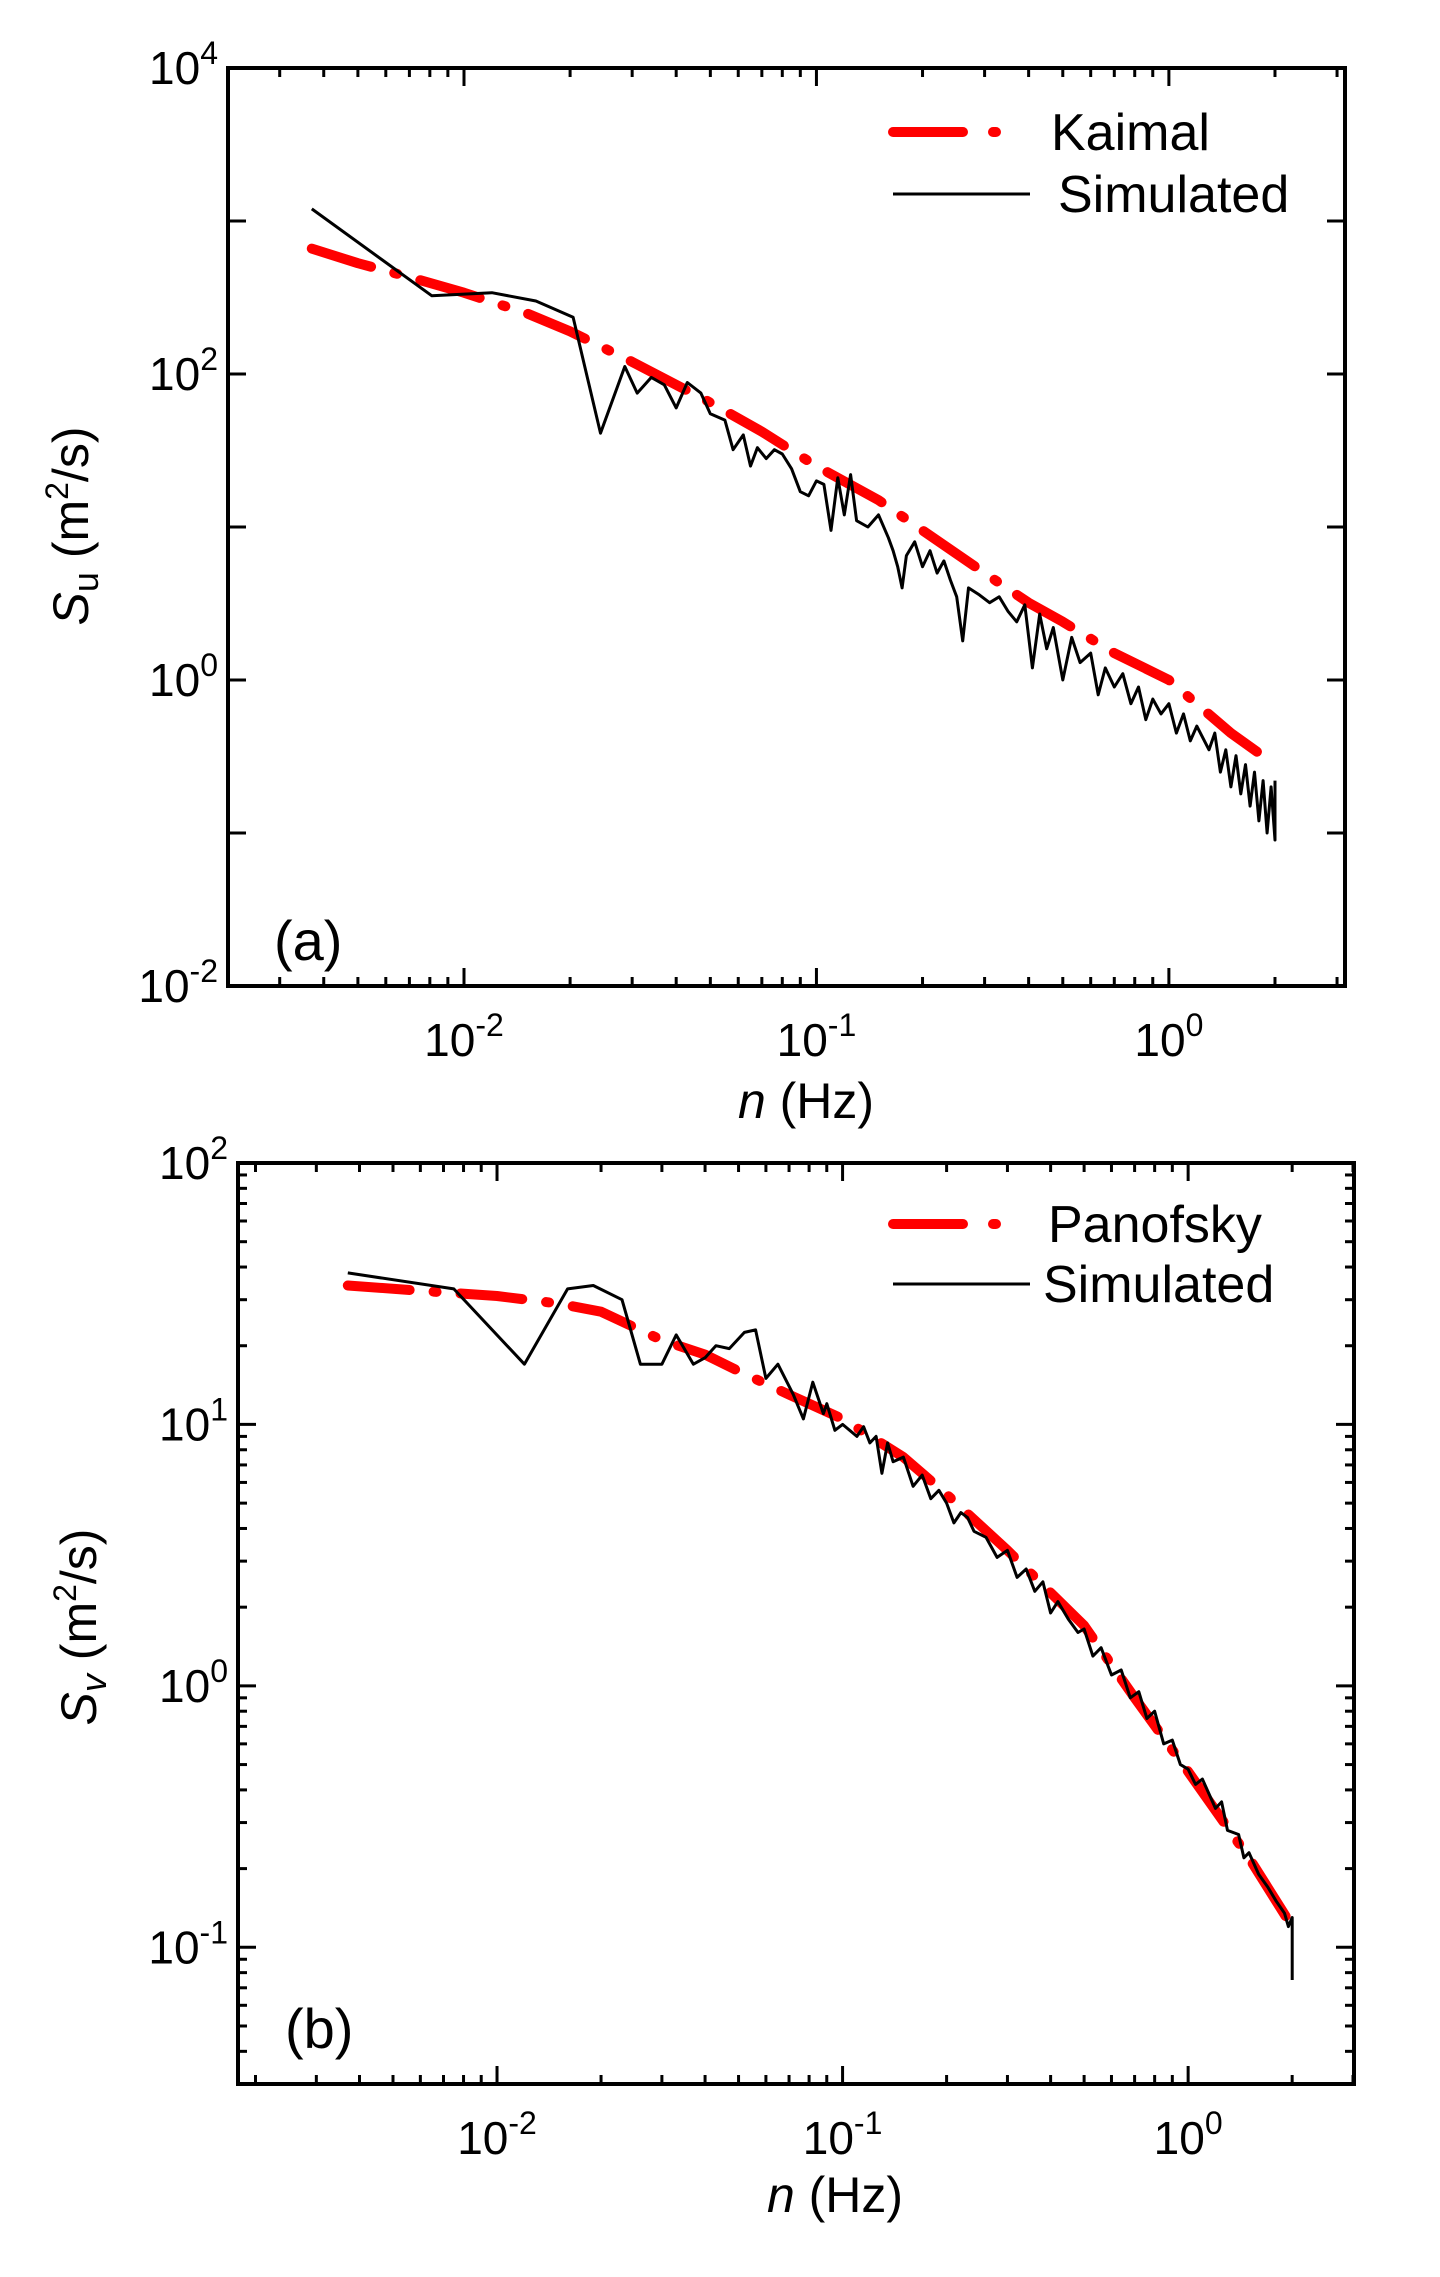 This screenshot has height=2277, width=1440. What do you see at coordinates (1130, 133) in the screenshot?
I see `legend-label-kaimal: Kaimal` at bounding box center [1130, 133].